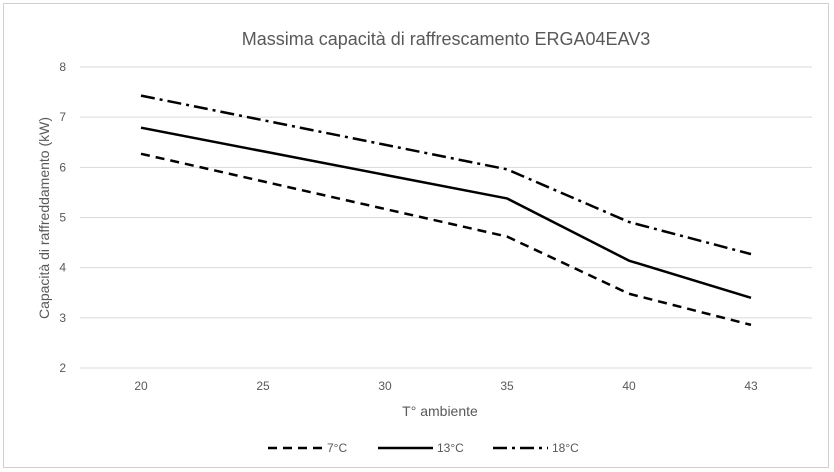  Describe the element at coordinates (62, 268) in the screenshot. I see `y-tick-label: 4` at that location.